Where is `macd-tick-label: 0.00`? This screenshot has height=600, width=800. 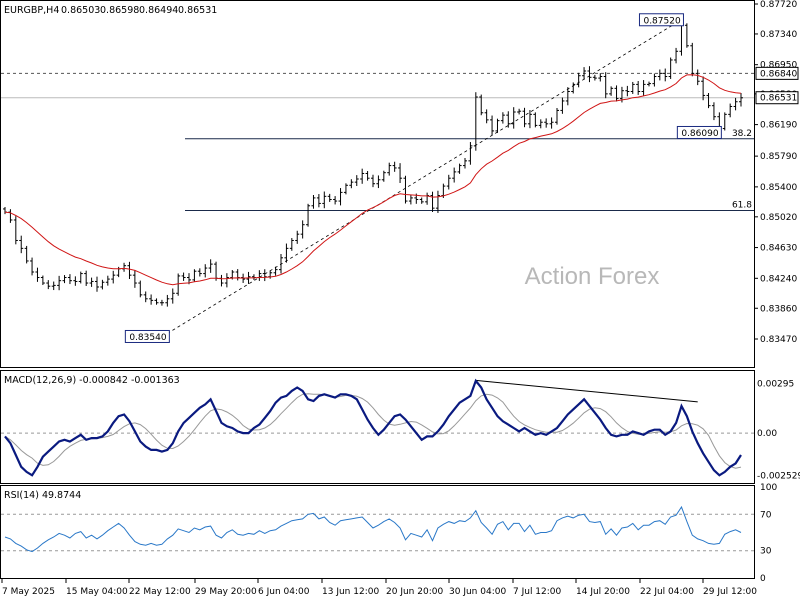 macd-tick-label: 0.00 is located at coordinates (767, 434).